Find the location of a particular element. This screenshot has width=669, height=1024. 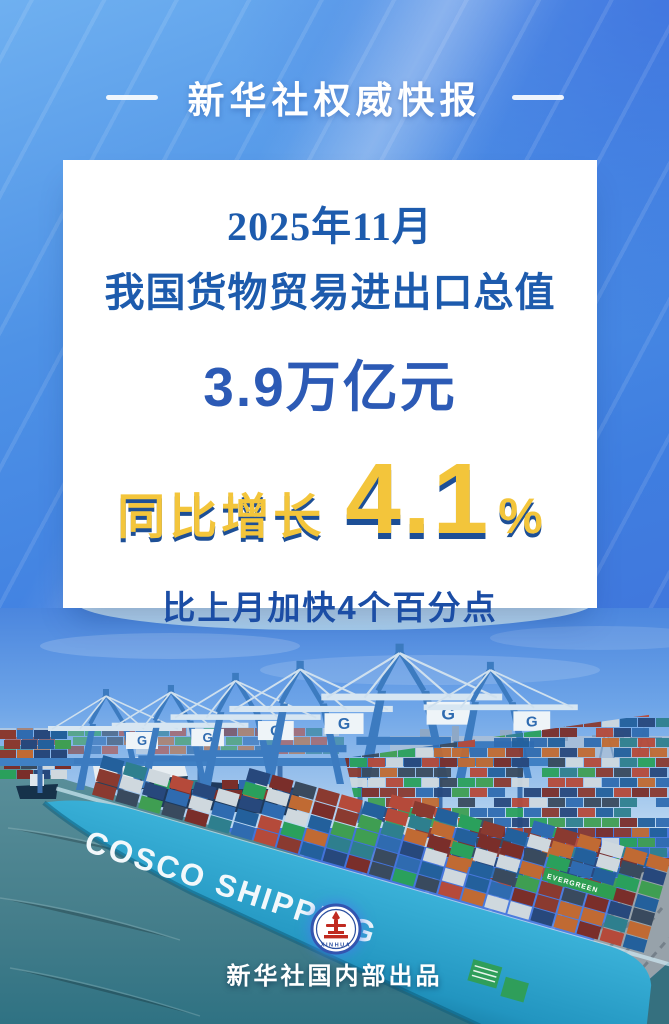

xinhua-logo: XINHUA is located at coordinates (336, 929).